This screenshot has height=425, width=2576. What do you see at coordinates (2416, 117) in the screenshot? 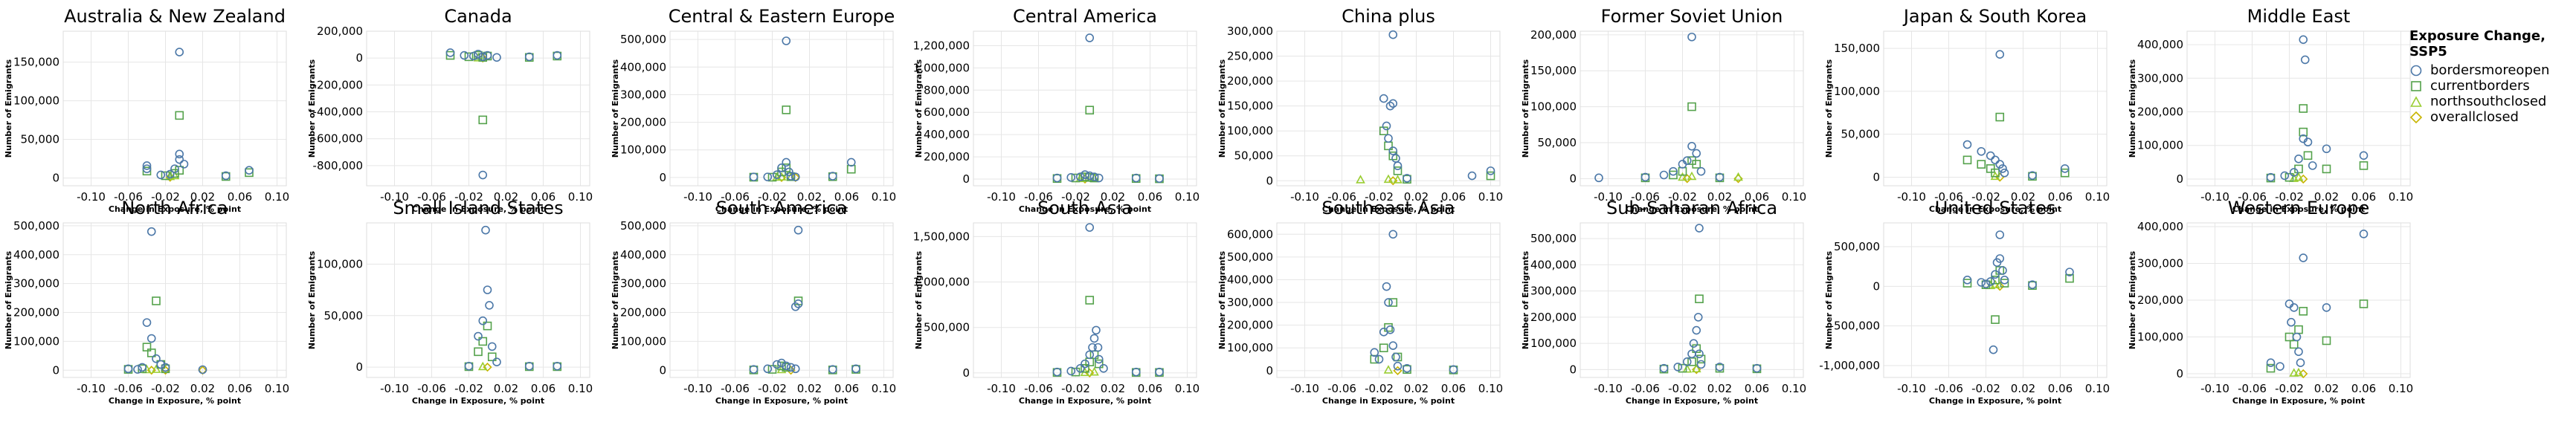
I see `legend-symbol-diamond` at bounding box center [2416, 117].